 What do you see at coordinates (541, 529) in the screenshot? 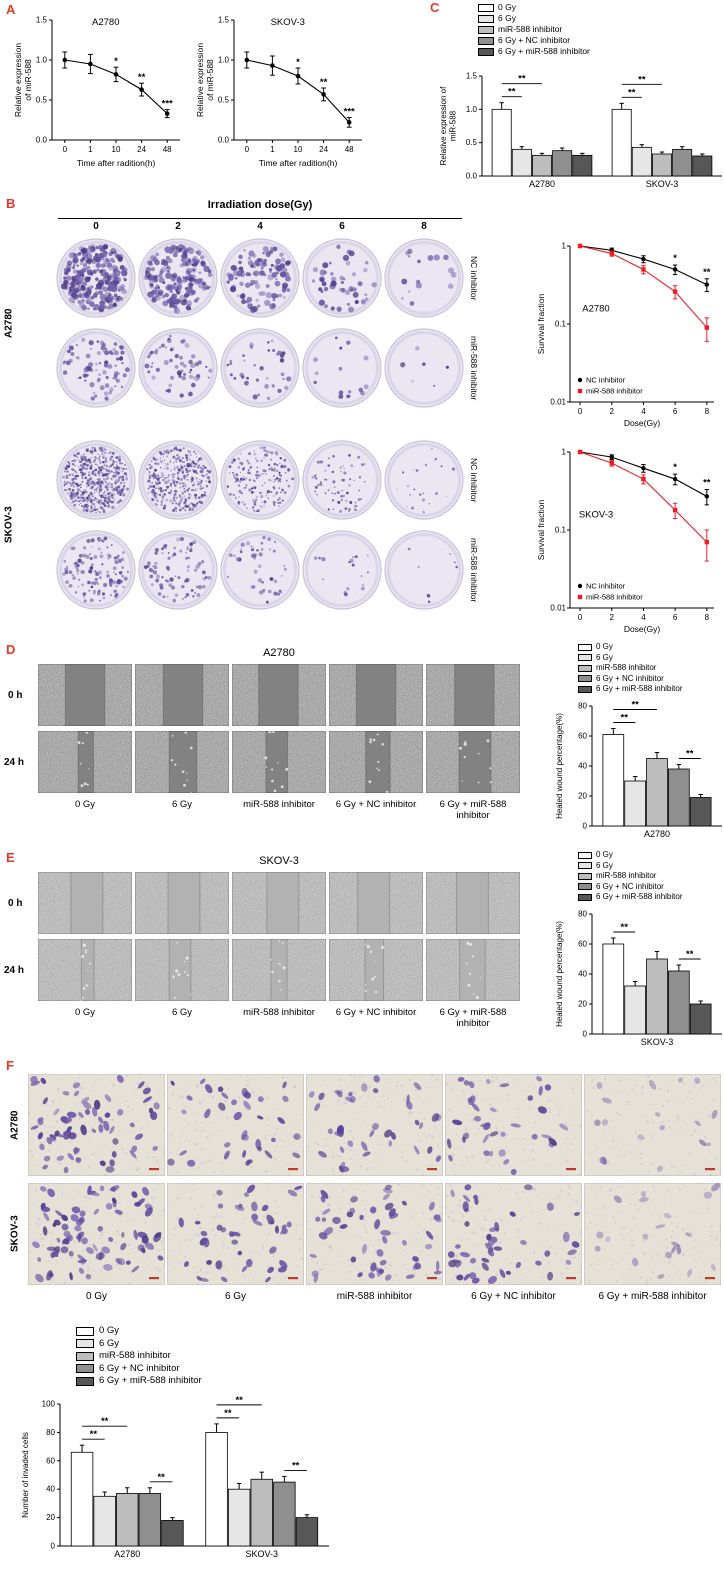
I see `svg-text: Survival fraction` at bounding box center [541, 529].